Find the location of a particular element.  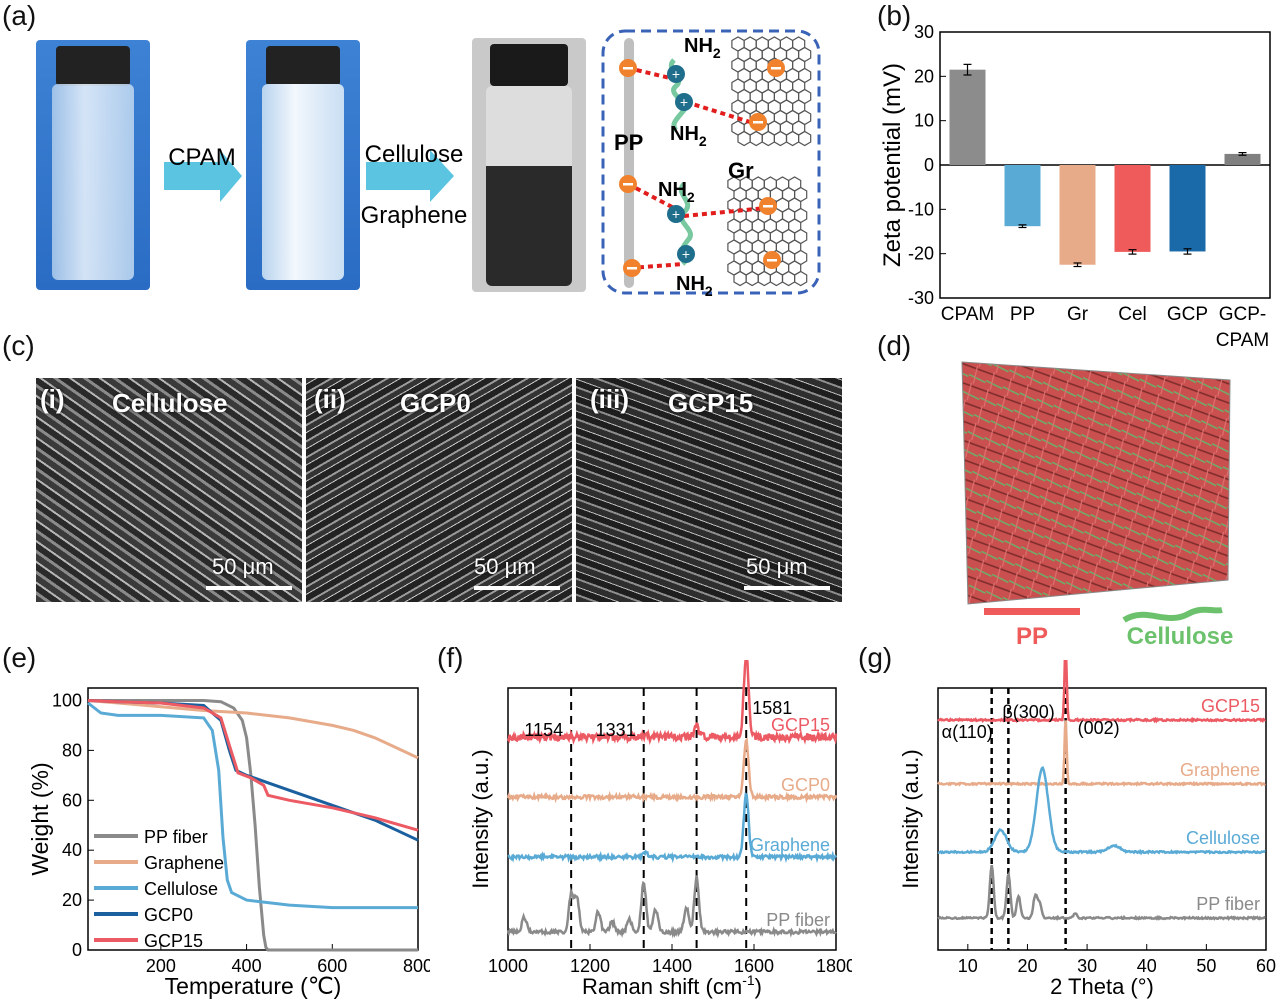

fiber-network-render: PP Cellulose is located at coordinates (1097, 505).